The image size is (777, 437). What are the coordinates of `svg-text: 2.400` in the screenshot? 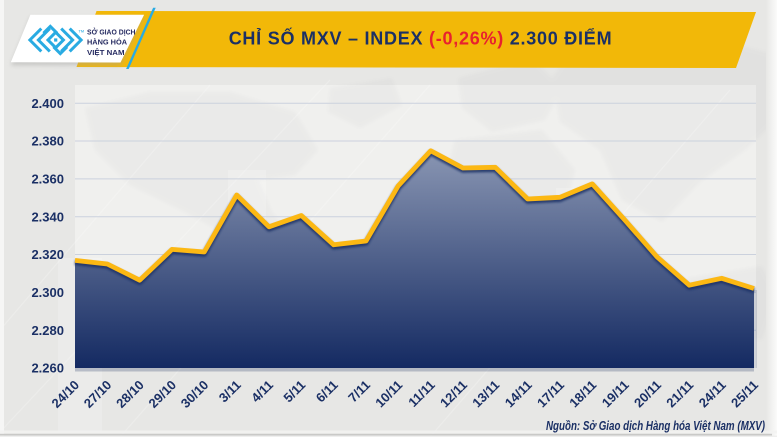 It's located at (47, 103).